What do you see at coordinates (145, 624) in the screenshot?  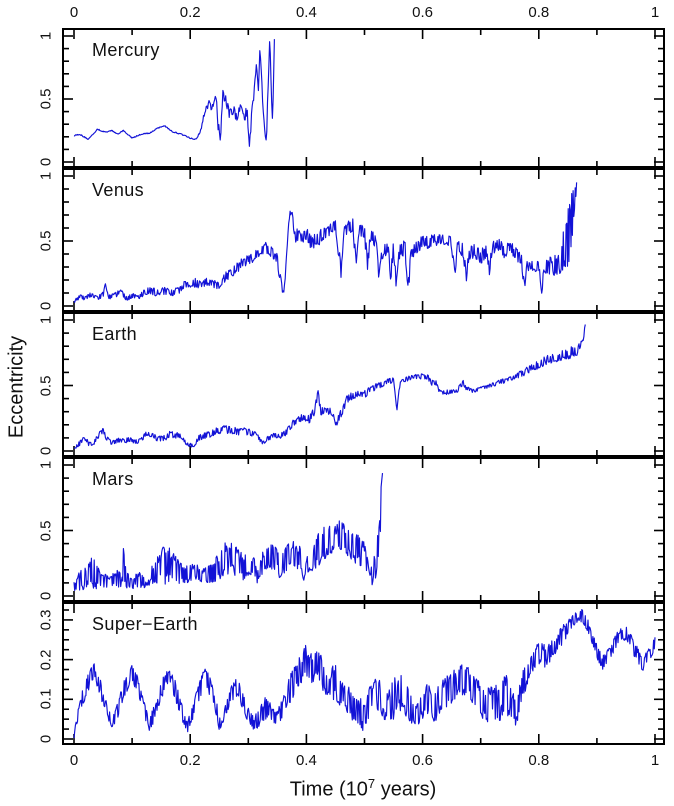 I see `panel-label-super-earth: Super−Earth` at bounding box center [145, 624].